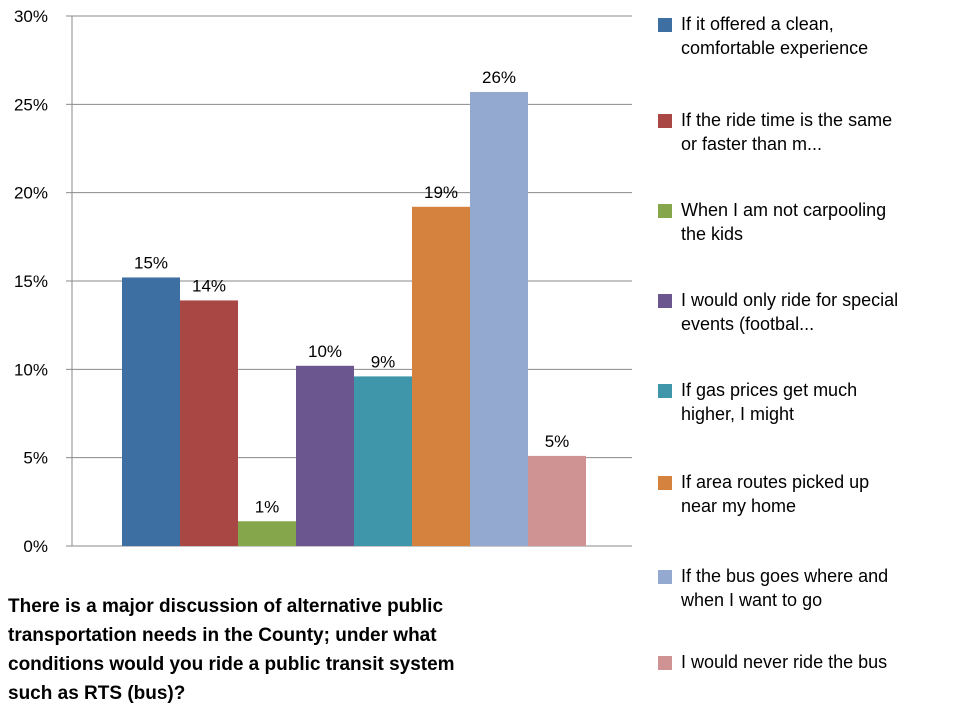 The image size is (980, 711). Describe the element at coordinates (151, 262) in the screenshot. I see `data-label: 15%` at that location.